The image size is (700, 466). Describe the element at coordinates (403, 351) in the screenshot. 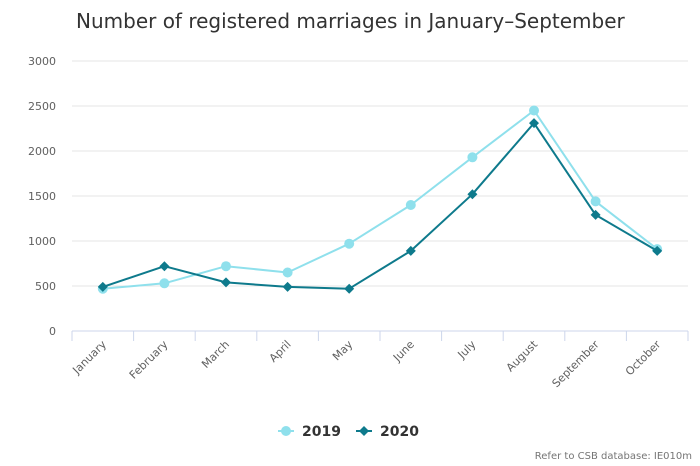

I see `x-tick-label: June` at that location.